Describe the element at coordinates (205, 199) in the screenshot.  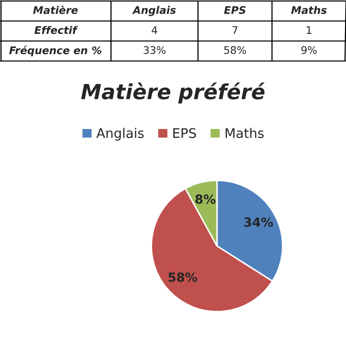
I see `data-label: 8%` at that location.